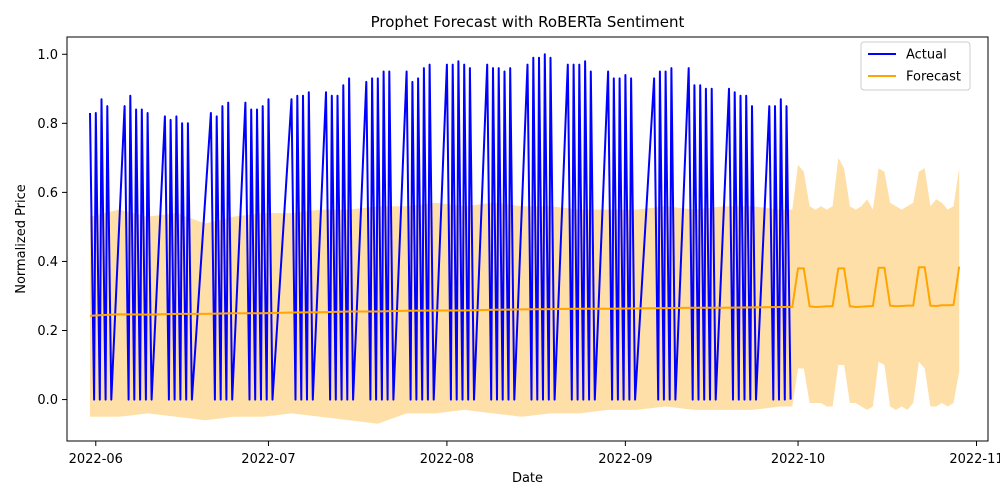 The image size is (1000, 500). What do you see at coordinates (47, 262) in the screenshot?
I see `y-tick-label: 0.4` at bounding box center [47, 262].